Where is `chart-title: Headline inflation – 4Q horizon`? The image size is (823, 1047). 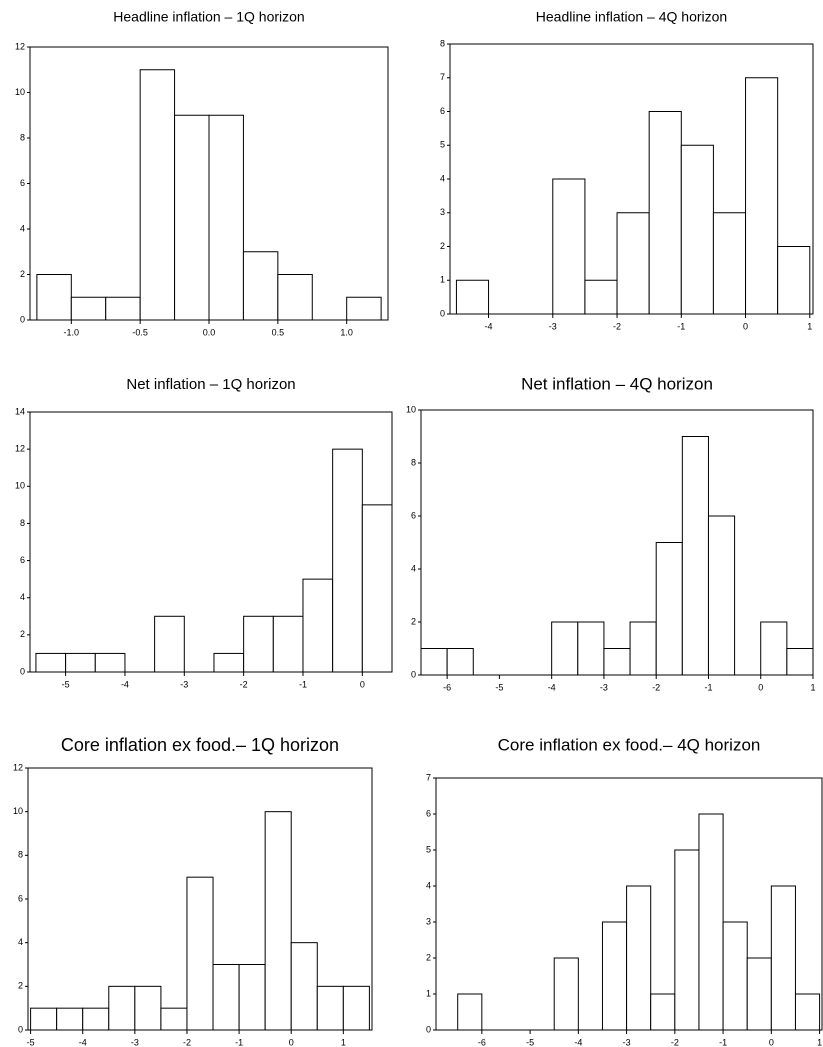 chart-title: Headline inflation – 4Q horizon is located at coordinates (631, 17).